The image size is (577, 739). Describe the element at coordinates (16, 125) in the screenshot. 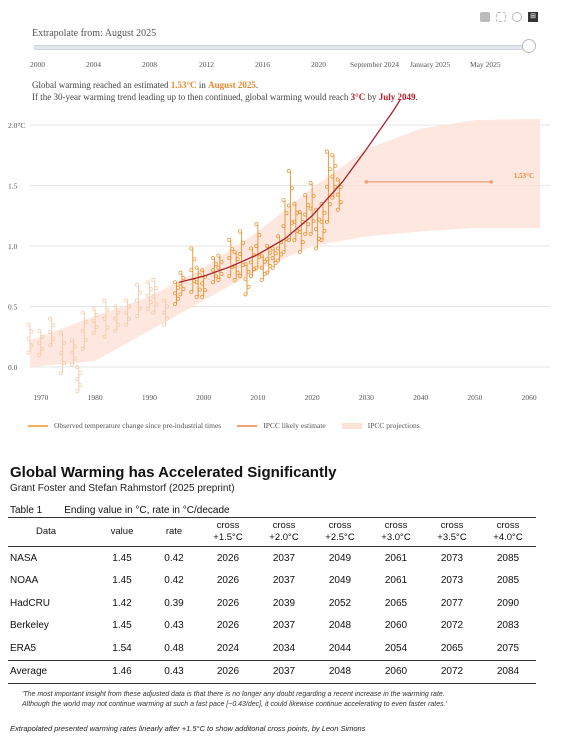

I see `y-tick-label: 2.0°C` at that location.